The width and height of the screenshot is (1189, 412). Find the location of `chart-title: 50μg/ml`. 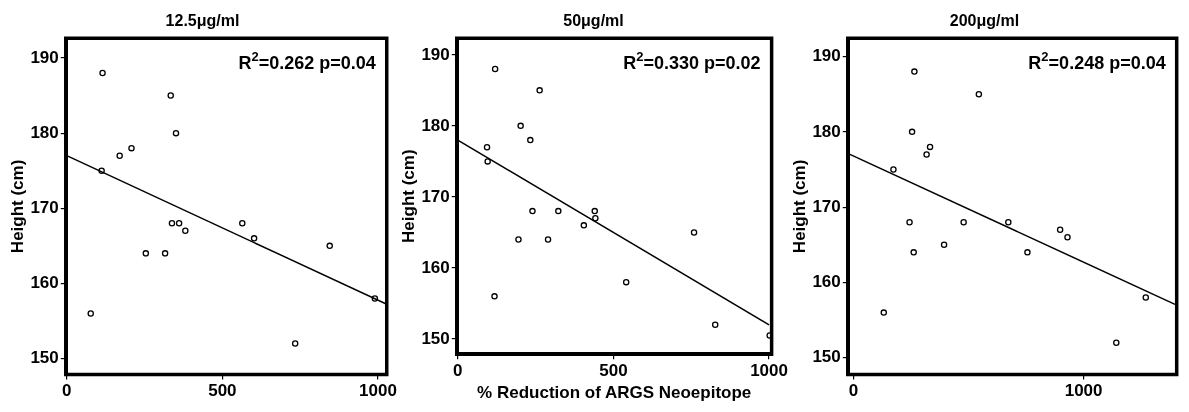

chart-title: 50μg/ml is located at coordinates (593, 21).